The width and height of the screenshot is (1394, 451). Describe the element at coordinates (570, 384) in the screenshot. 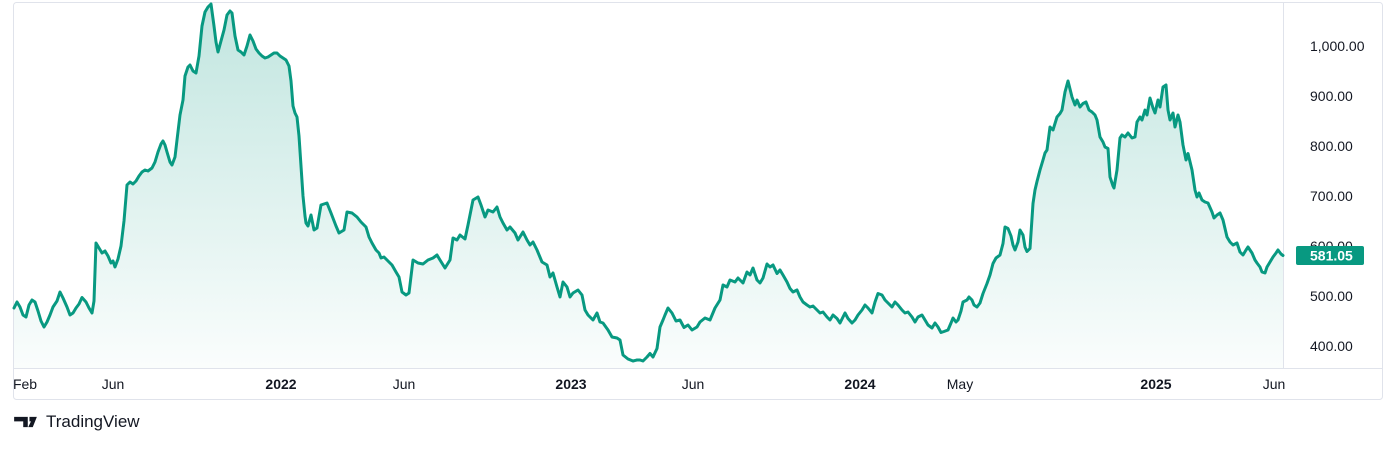

I see `time-scale-label: 2023` at that location.